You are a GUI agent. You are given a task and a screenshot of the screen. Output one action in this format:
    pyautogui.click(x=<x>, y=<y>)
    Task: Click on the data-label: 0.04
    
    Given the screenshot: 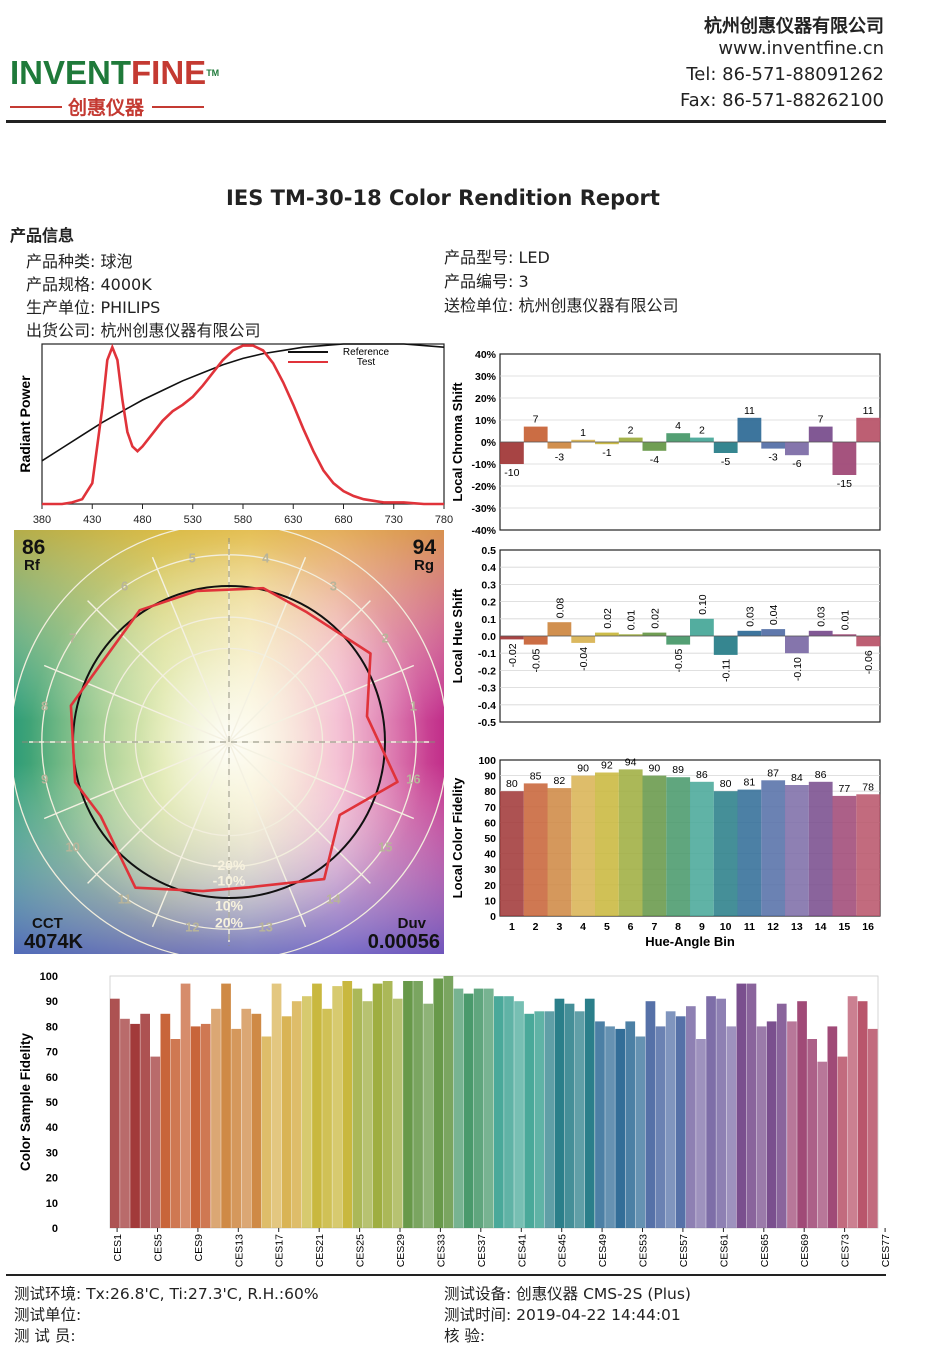 What is the action you would take?
    pyautogui.click(x=774, y=615)
    